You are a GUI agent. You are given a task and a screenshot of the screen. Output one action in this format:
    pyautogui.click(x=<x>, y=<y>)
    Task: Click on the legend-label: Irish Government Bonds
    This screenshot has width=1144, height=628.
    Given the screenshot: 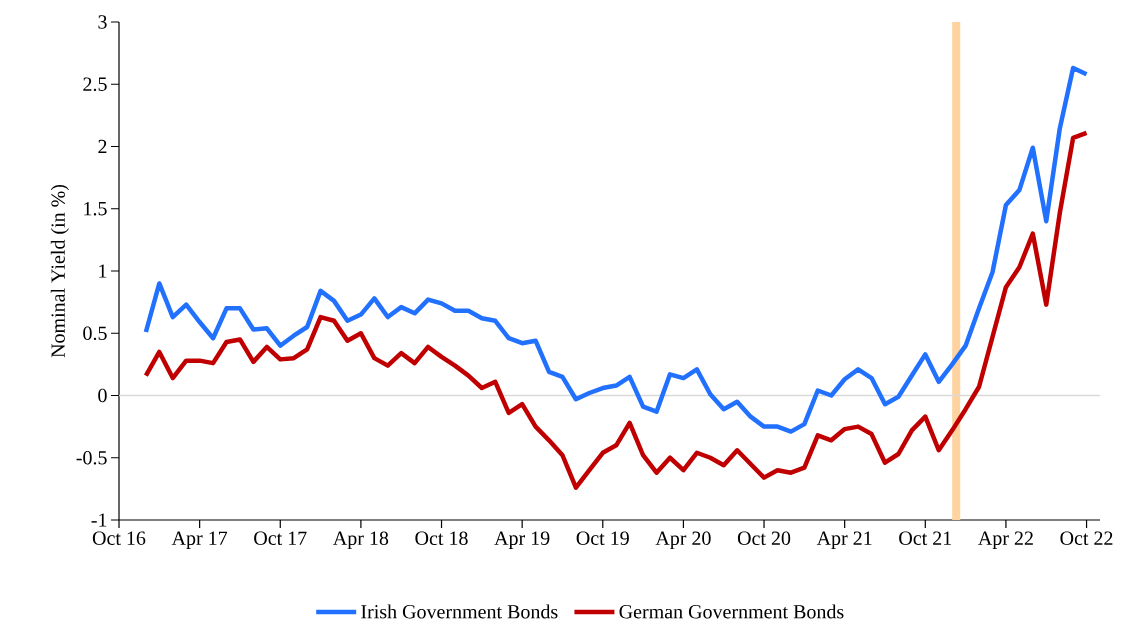 What is the action you would take?
    pyautogui.click(x=459, y=611)
    